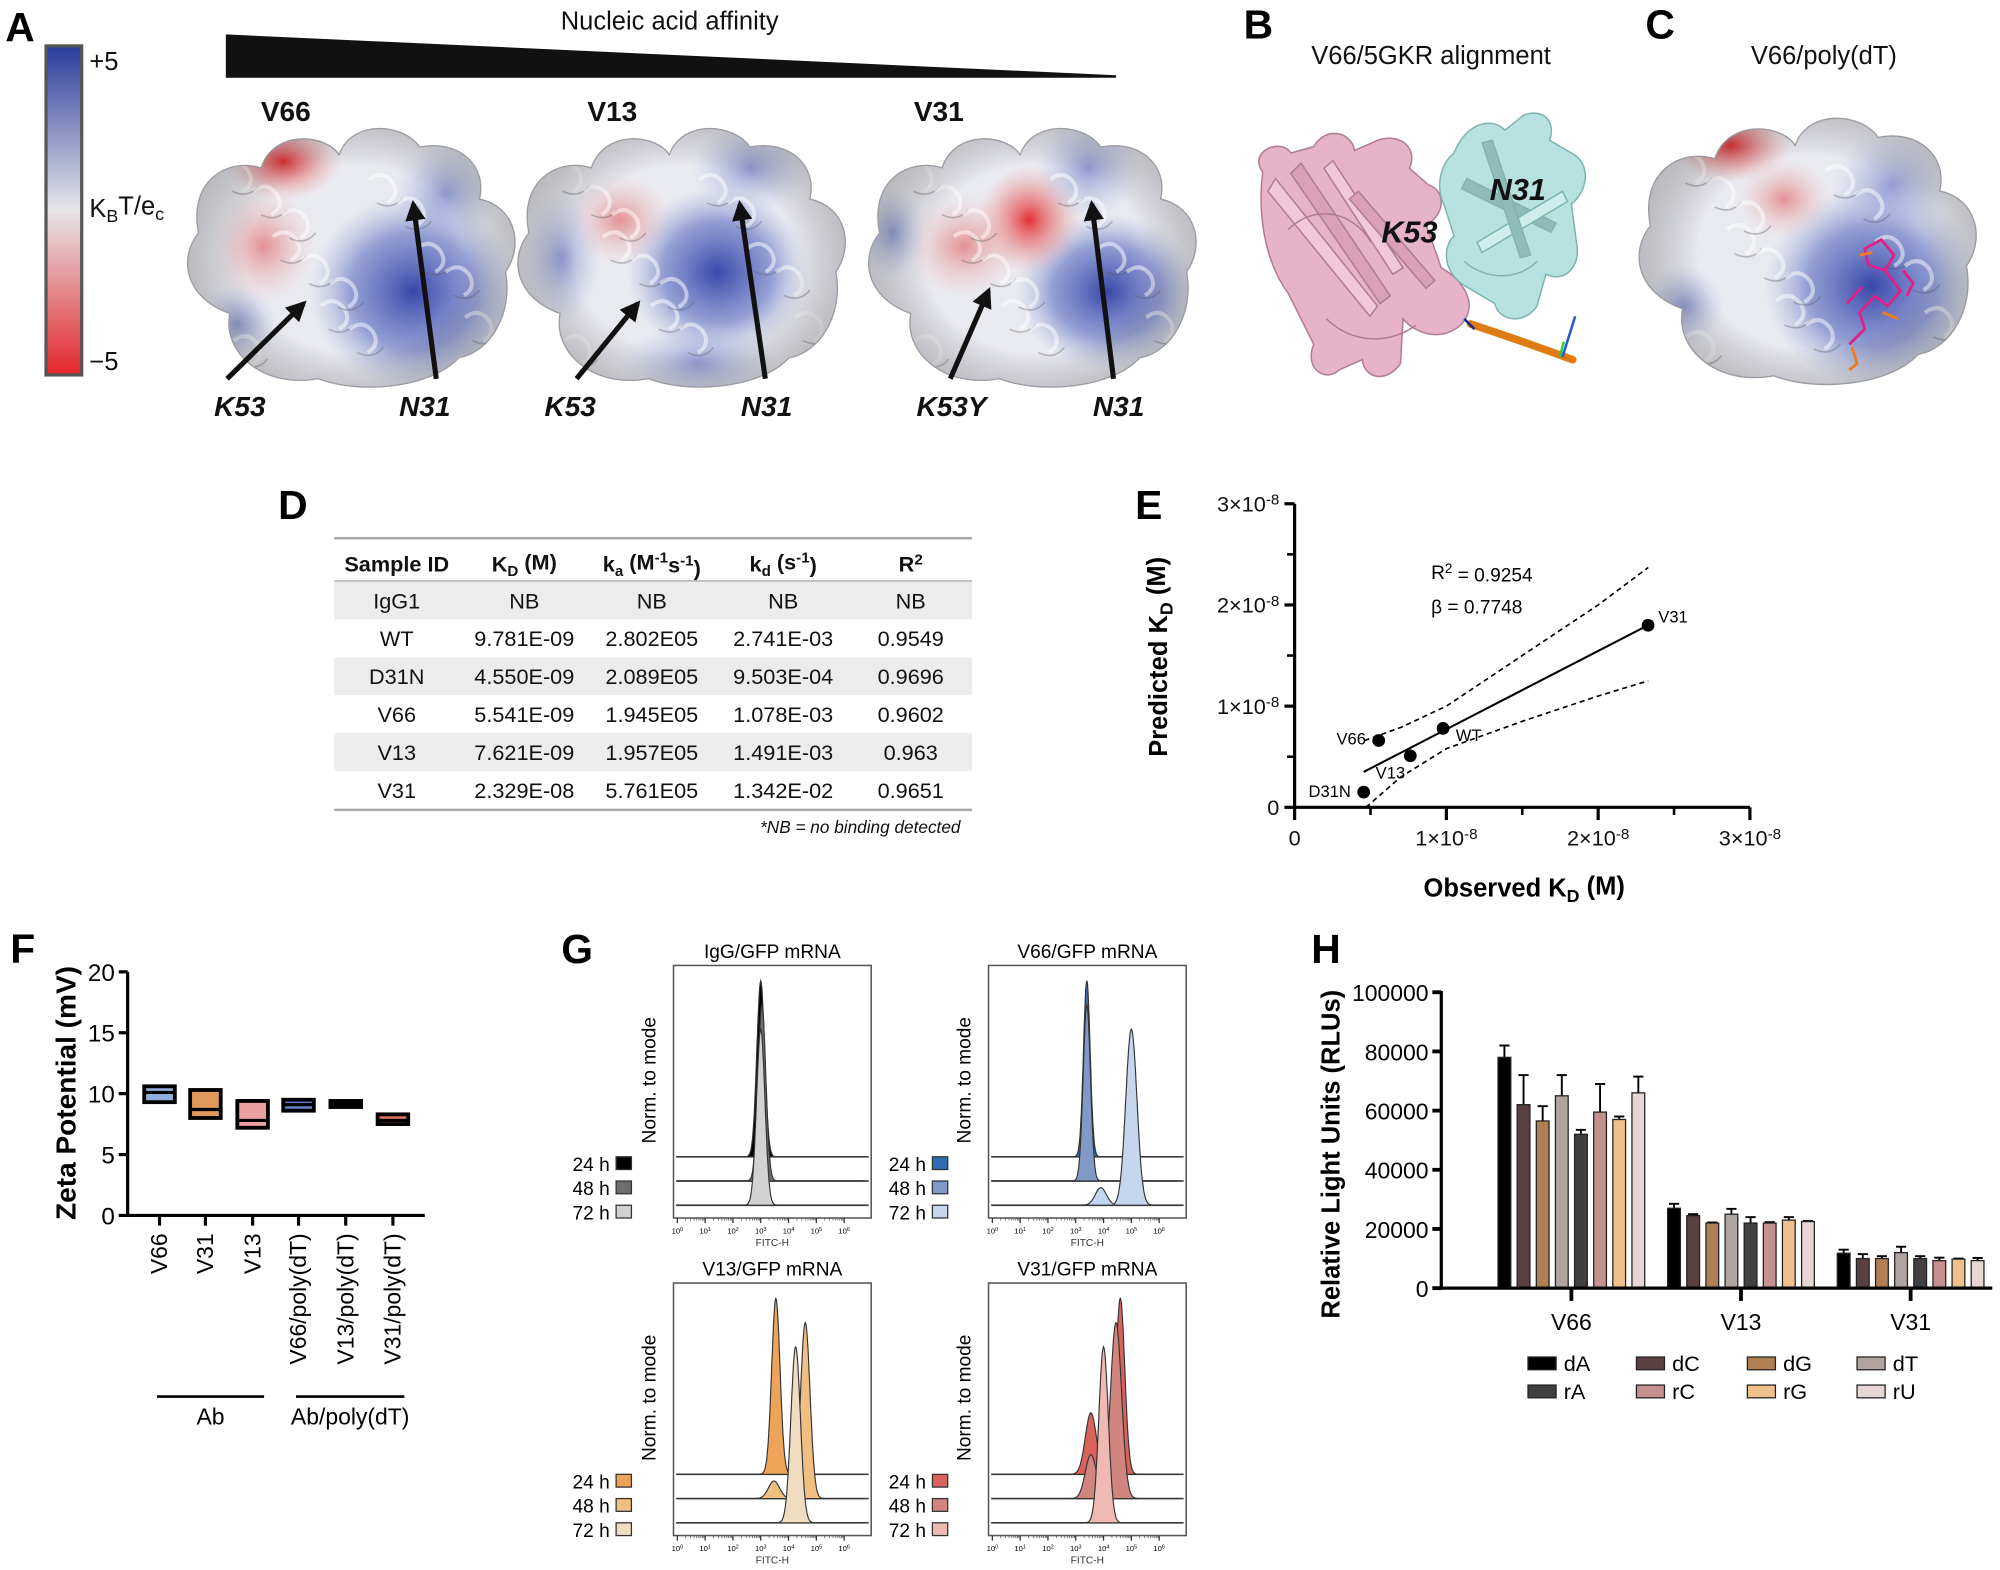 This screenshot has width=2000, height=1570. What do you see at coordinates (350, 1417) in the screenshot?
I see `group-label: Ab/poly(dT)` at bounding box center [350, 1417].